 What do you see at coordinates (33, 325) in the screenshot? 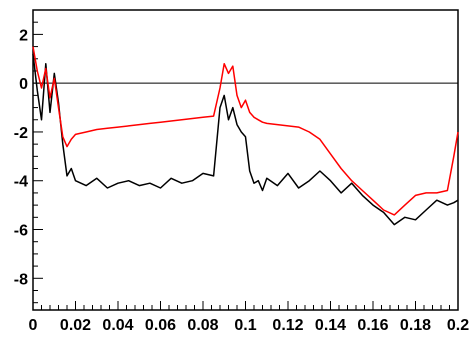
I see `x-tick-label: 0` at bounding box center [33, 325].